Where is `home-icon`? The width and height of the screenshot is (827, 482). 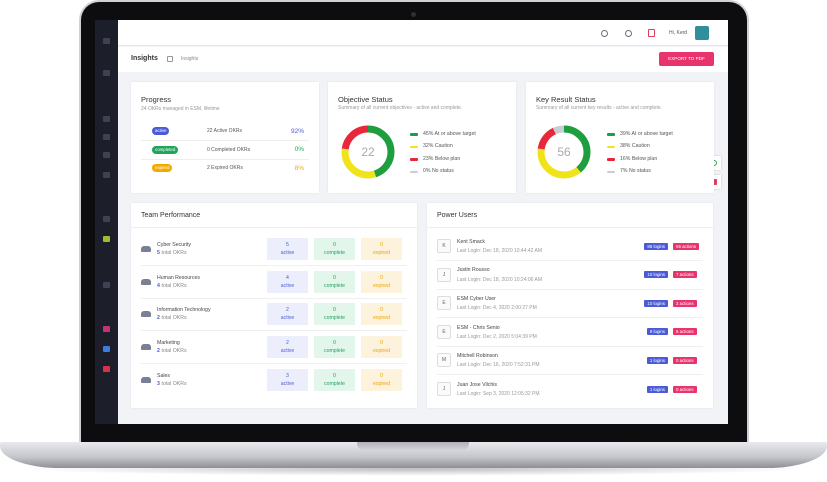
home-icon is located at coordinates (170, 59).